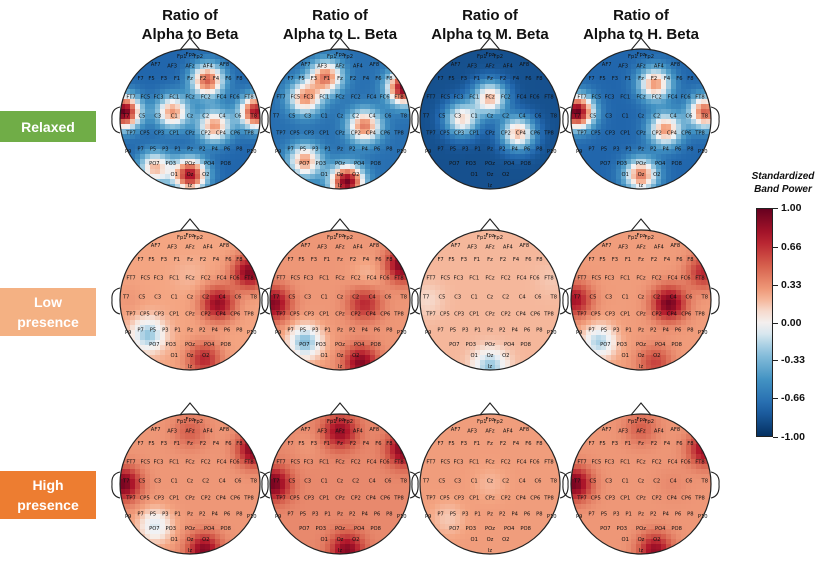  What do you see at coordinates (527, 149) in the screenshot?
I see `electrode-label: P6` at bounding box center [527, 149].